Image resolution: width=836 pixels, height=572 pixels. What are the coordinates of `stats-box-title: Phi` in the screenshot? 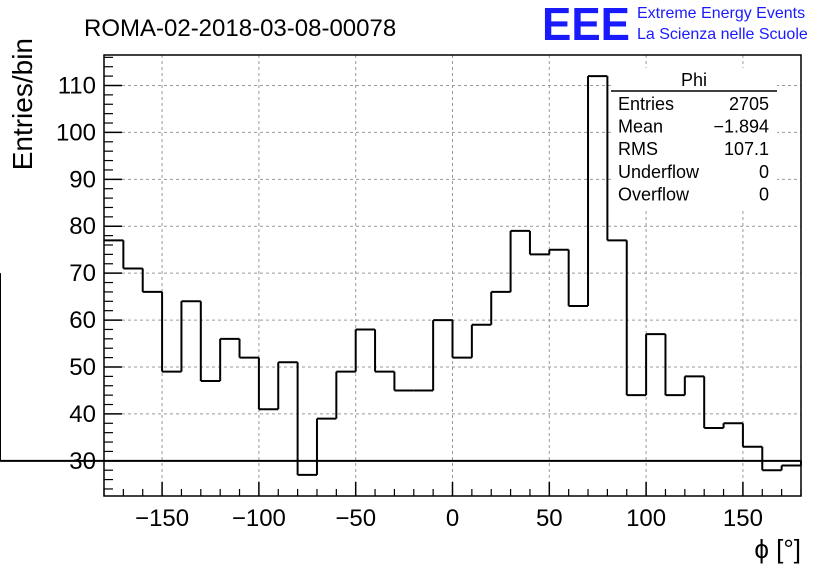 It's located at (694, 80).